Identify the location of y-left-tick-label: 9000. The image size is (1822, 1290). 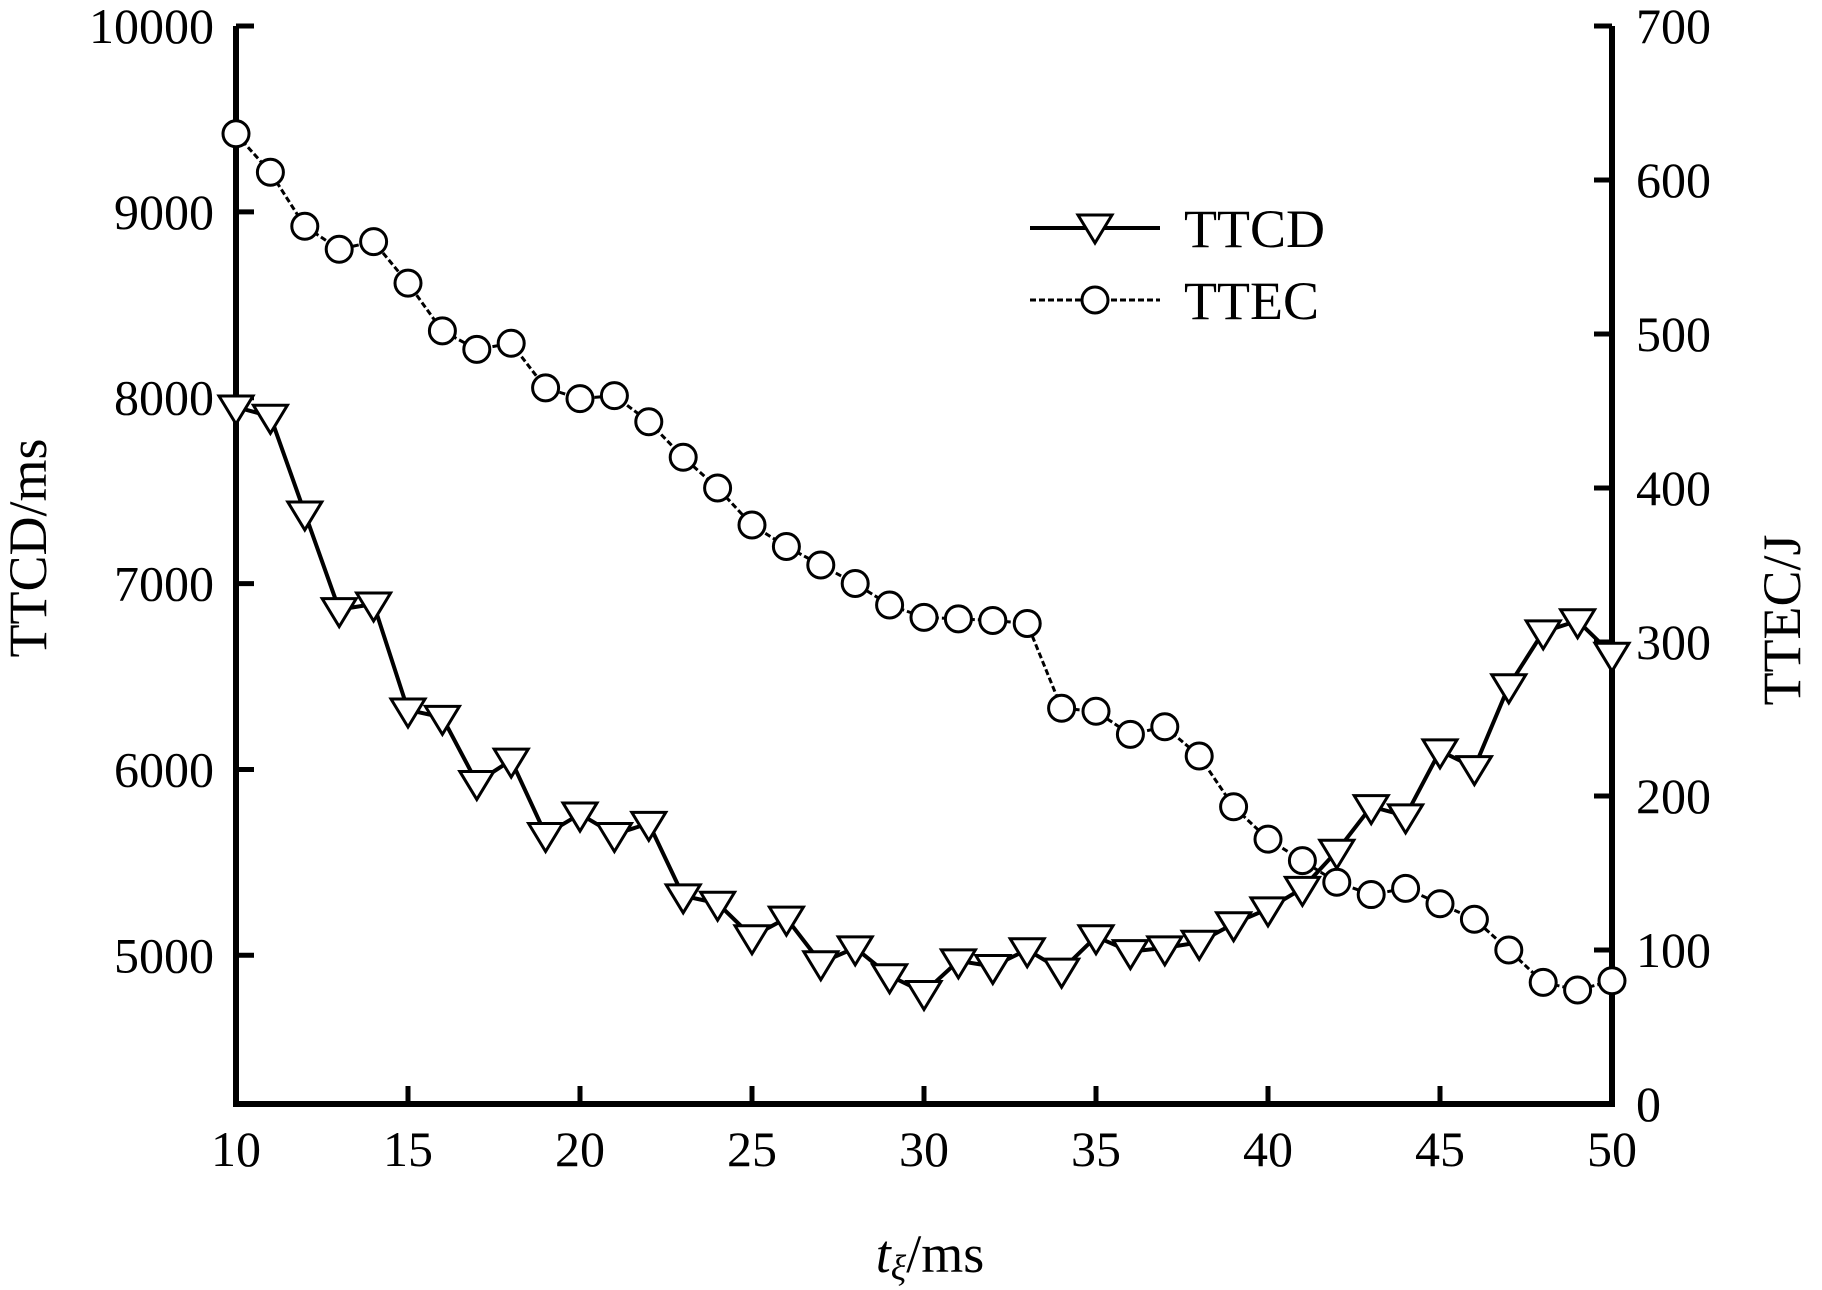
(164, 212).